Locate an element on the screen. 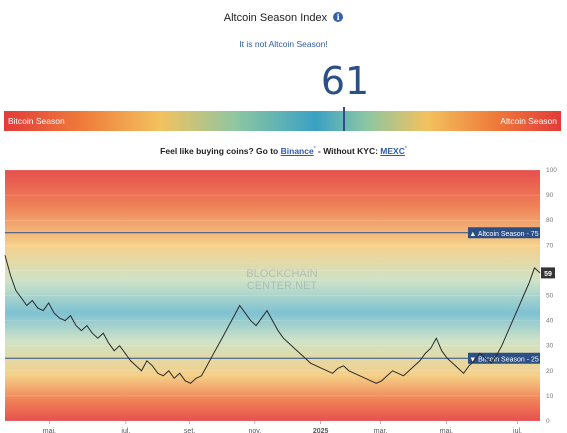 The height and width of the screenshot is (433, 567). y-tick-label: 10 is located at coordinates (550, 396).